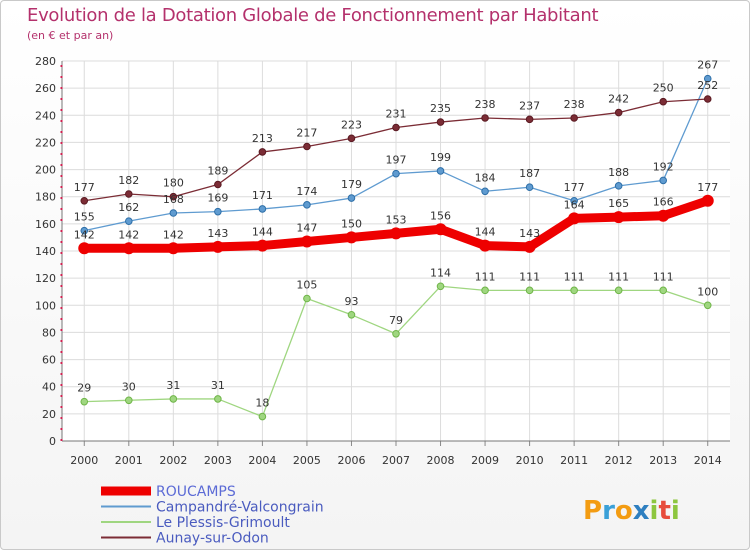  I want to click on y-tick-label: 200, so click(45, 170).